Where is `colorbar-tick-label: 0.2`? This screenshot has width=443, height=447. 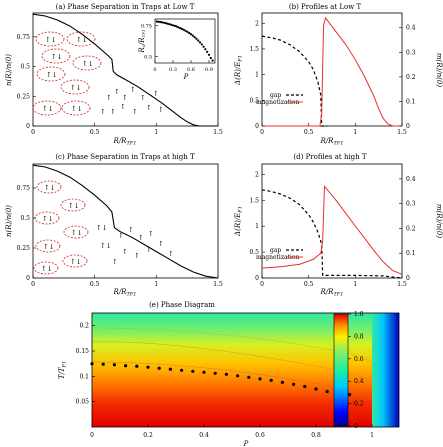 colorbar-tick-label: 0.2 is located at coordinates (359, 404).